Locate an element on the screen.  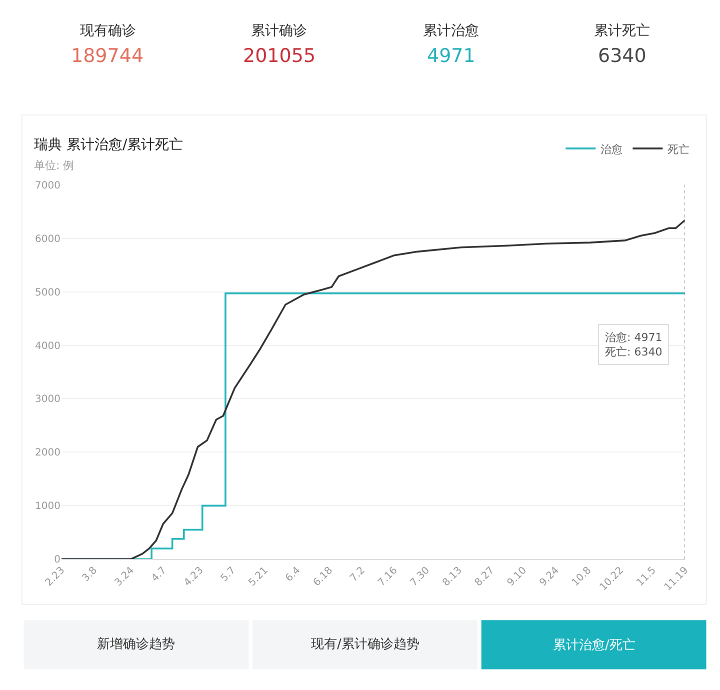
legend-label: 治愈 is located at coordinates (611, 149).